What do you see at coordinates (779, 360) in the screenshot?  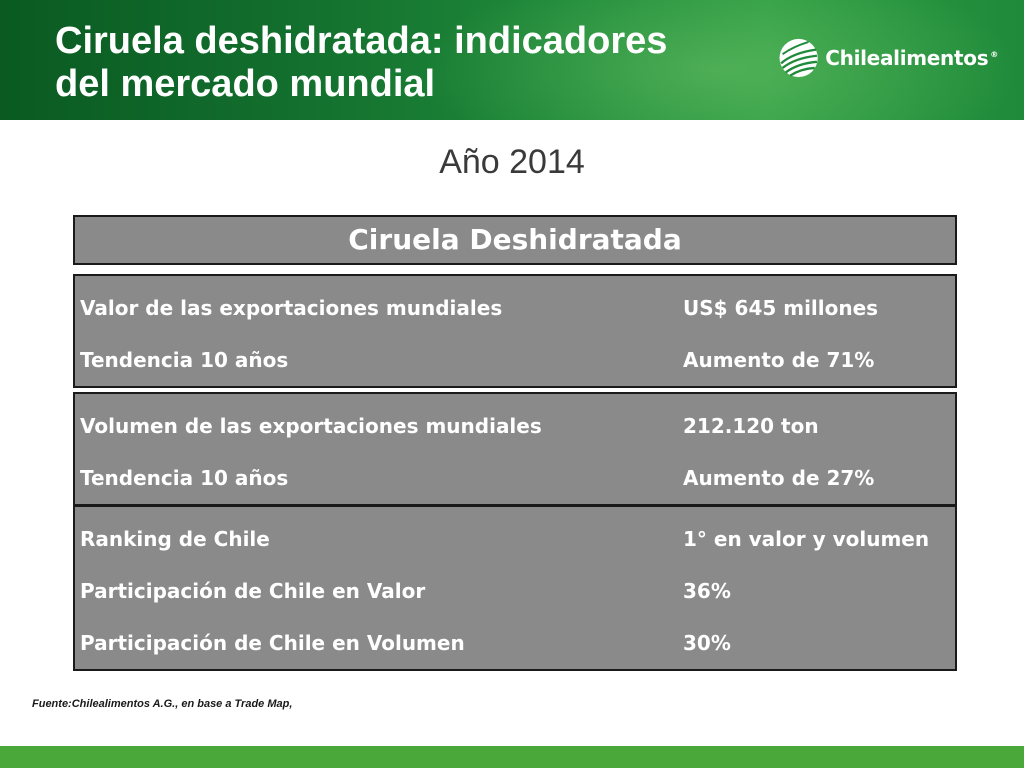 I see `row-value: Aumento de 71%` at bounding box center [779, 360].